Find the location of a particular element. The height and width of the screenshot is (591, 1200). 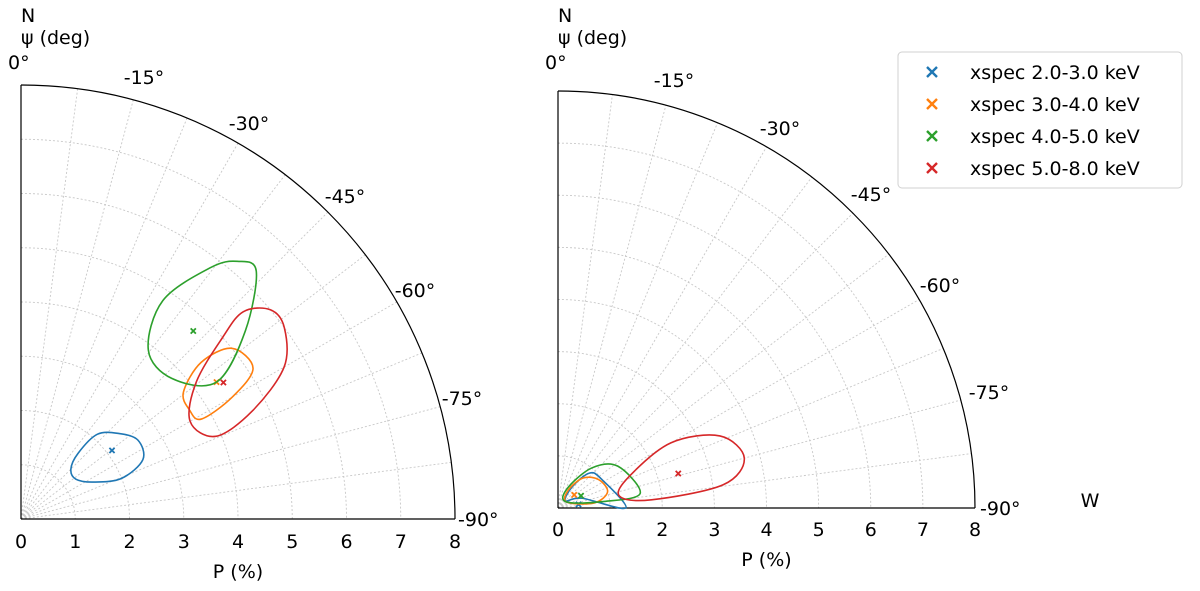

legend-label: xspec 3.0-4.0 keV is located at coordinates (1055, 105).